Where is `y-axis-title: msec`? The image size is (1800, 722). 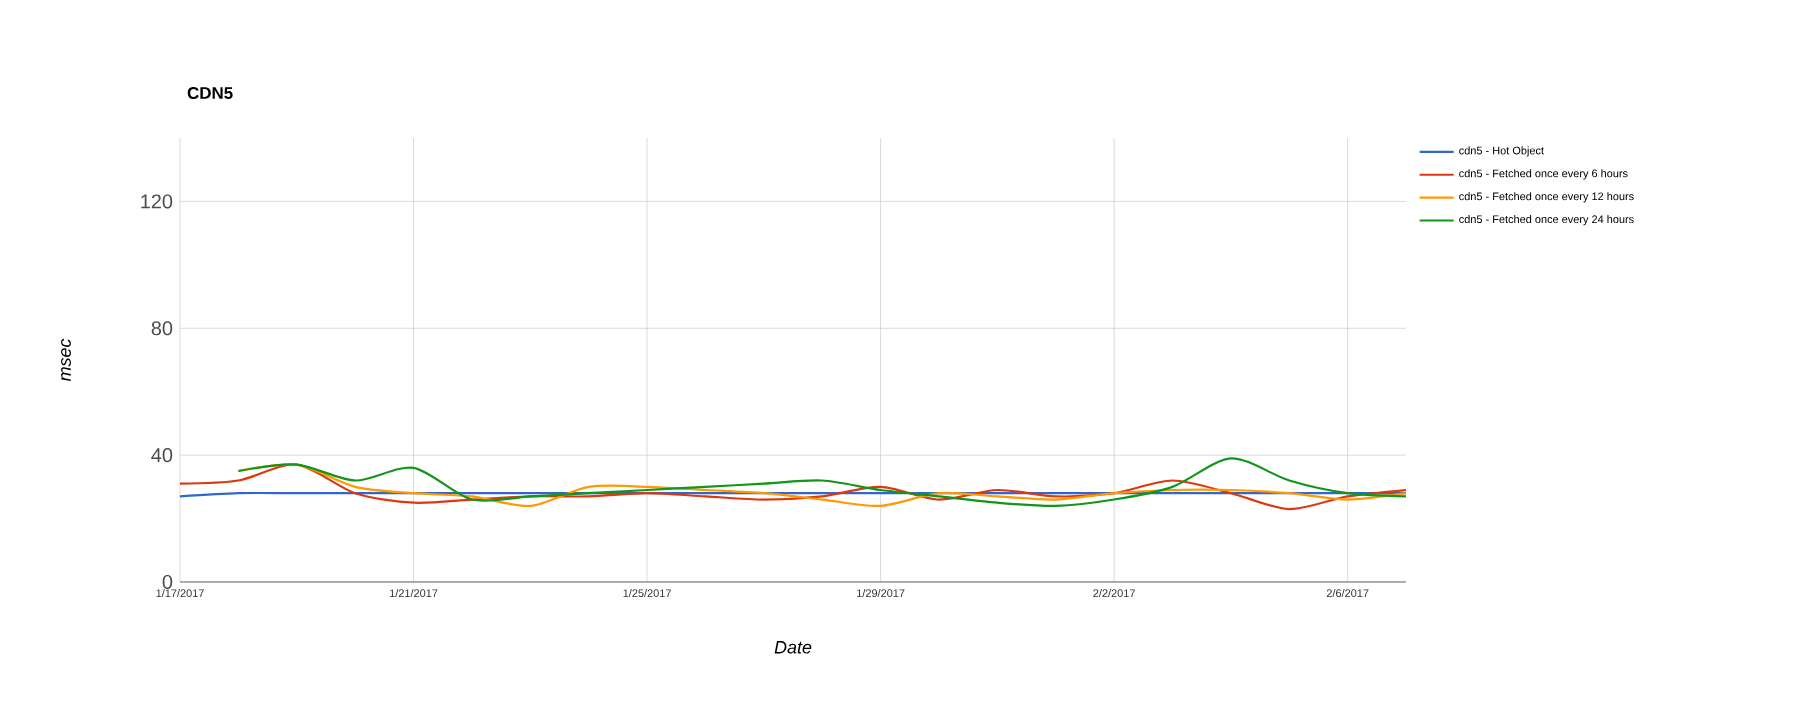 y-axis-title: msec is located at coordinates (66, 360).